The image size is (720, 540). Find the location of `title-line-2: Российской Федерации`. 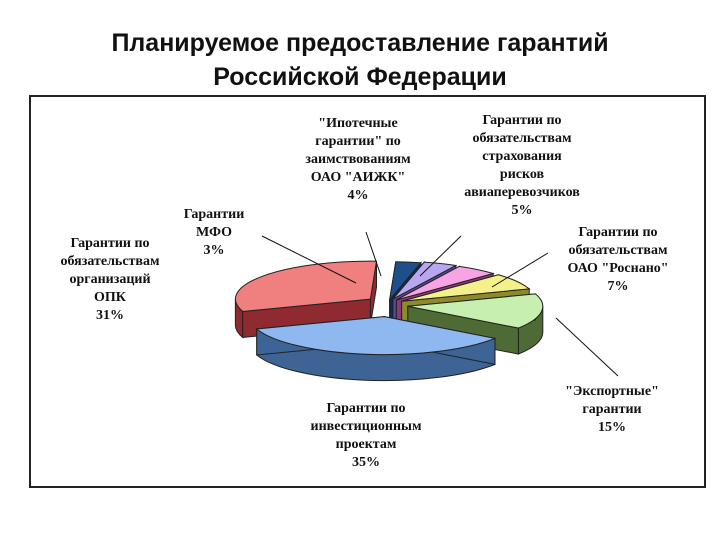

title-line-2: Российской Федерации is located at coordinates (360, 77).